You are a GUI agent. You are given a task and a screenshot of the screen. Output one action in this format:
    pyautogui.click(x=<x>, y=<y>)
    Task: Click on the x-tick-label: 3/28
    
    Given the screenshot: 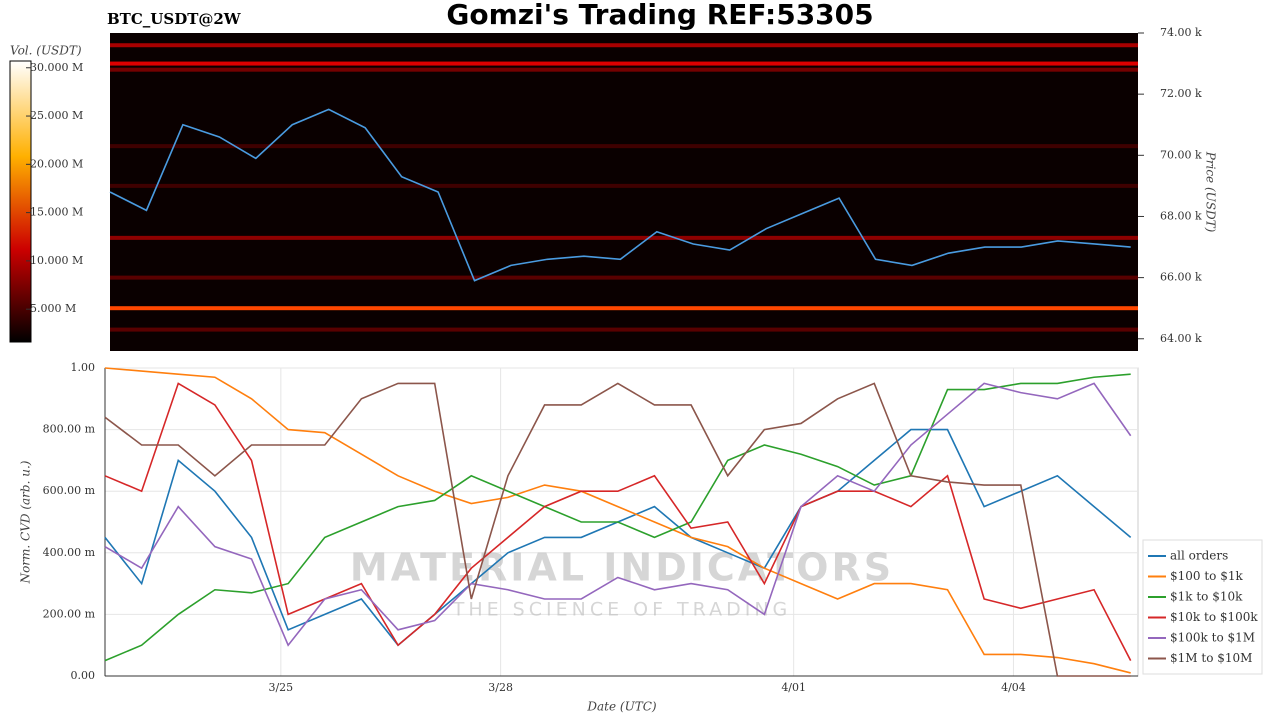 What is the action you would take?
    pyautogui.click(x=500, y=687)
    